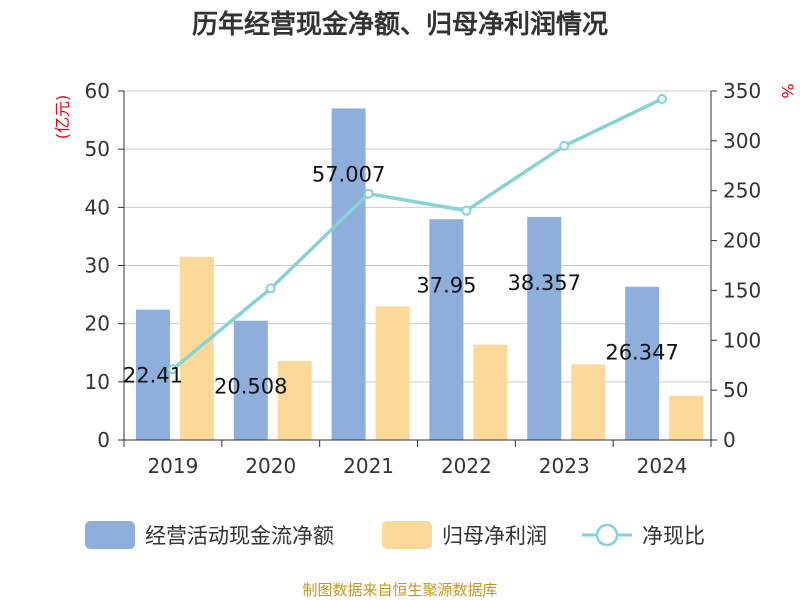 Image resolution: width=800 pixels, height=600 pixels. I want to click on data-label-cashflow: 38.357, so click(544, 283).